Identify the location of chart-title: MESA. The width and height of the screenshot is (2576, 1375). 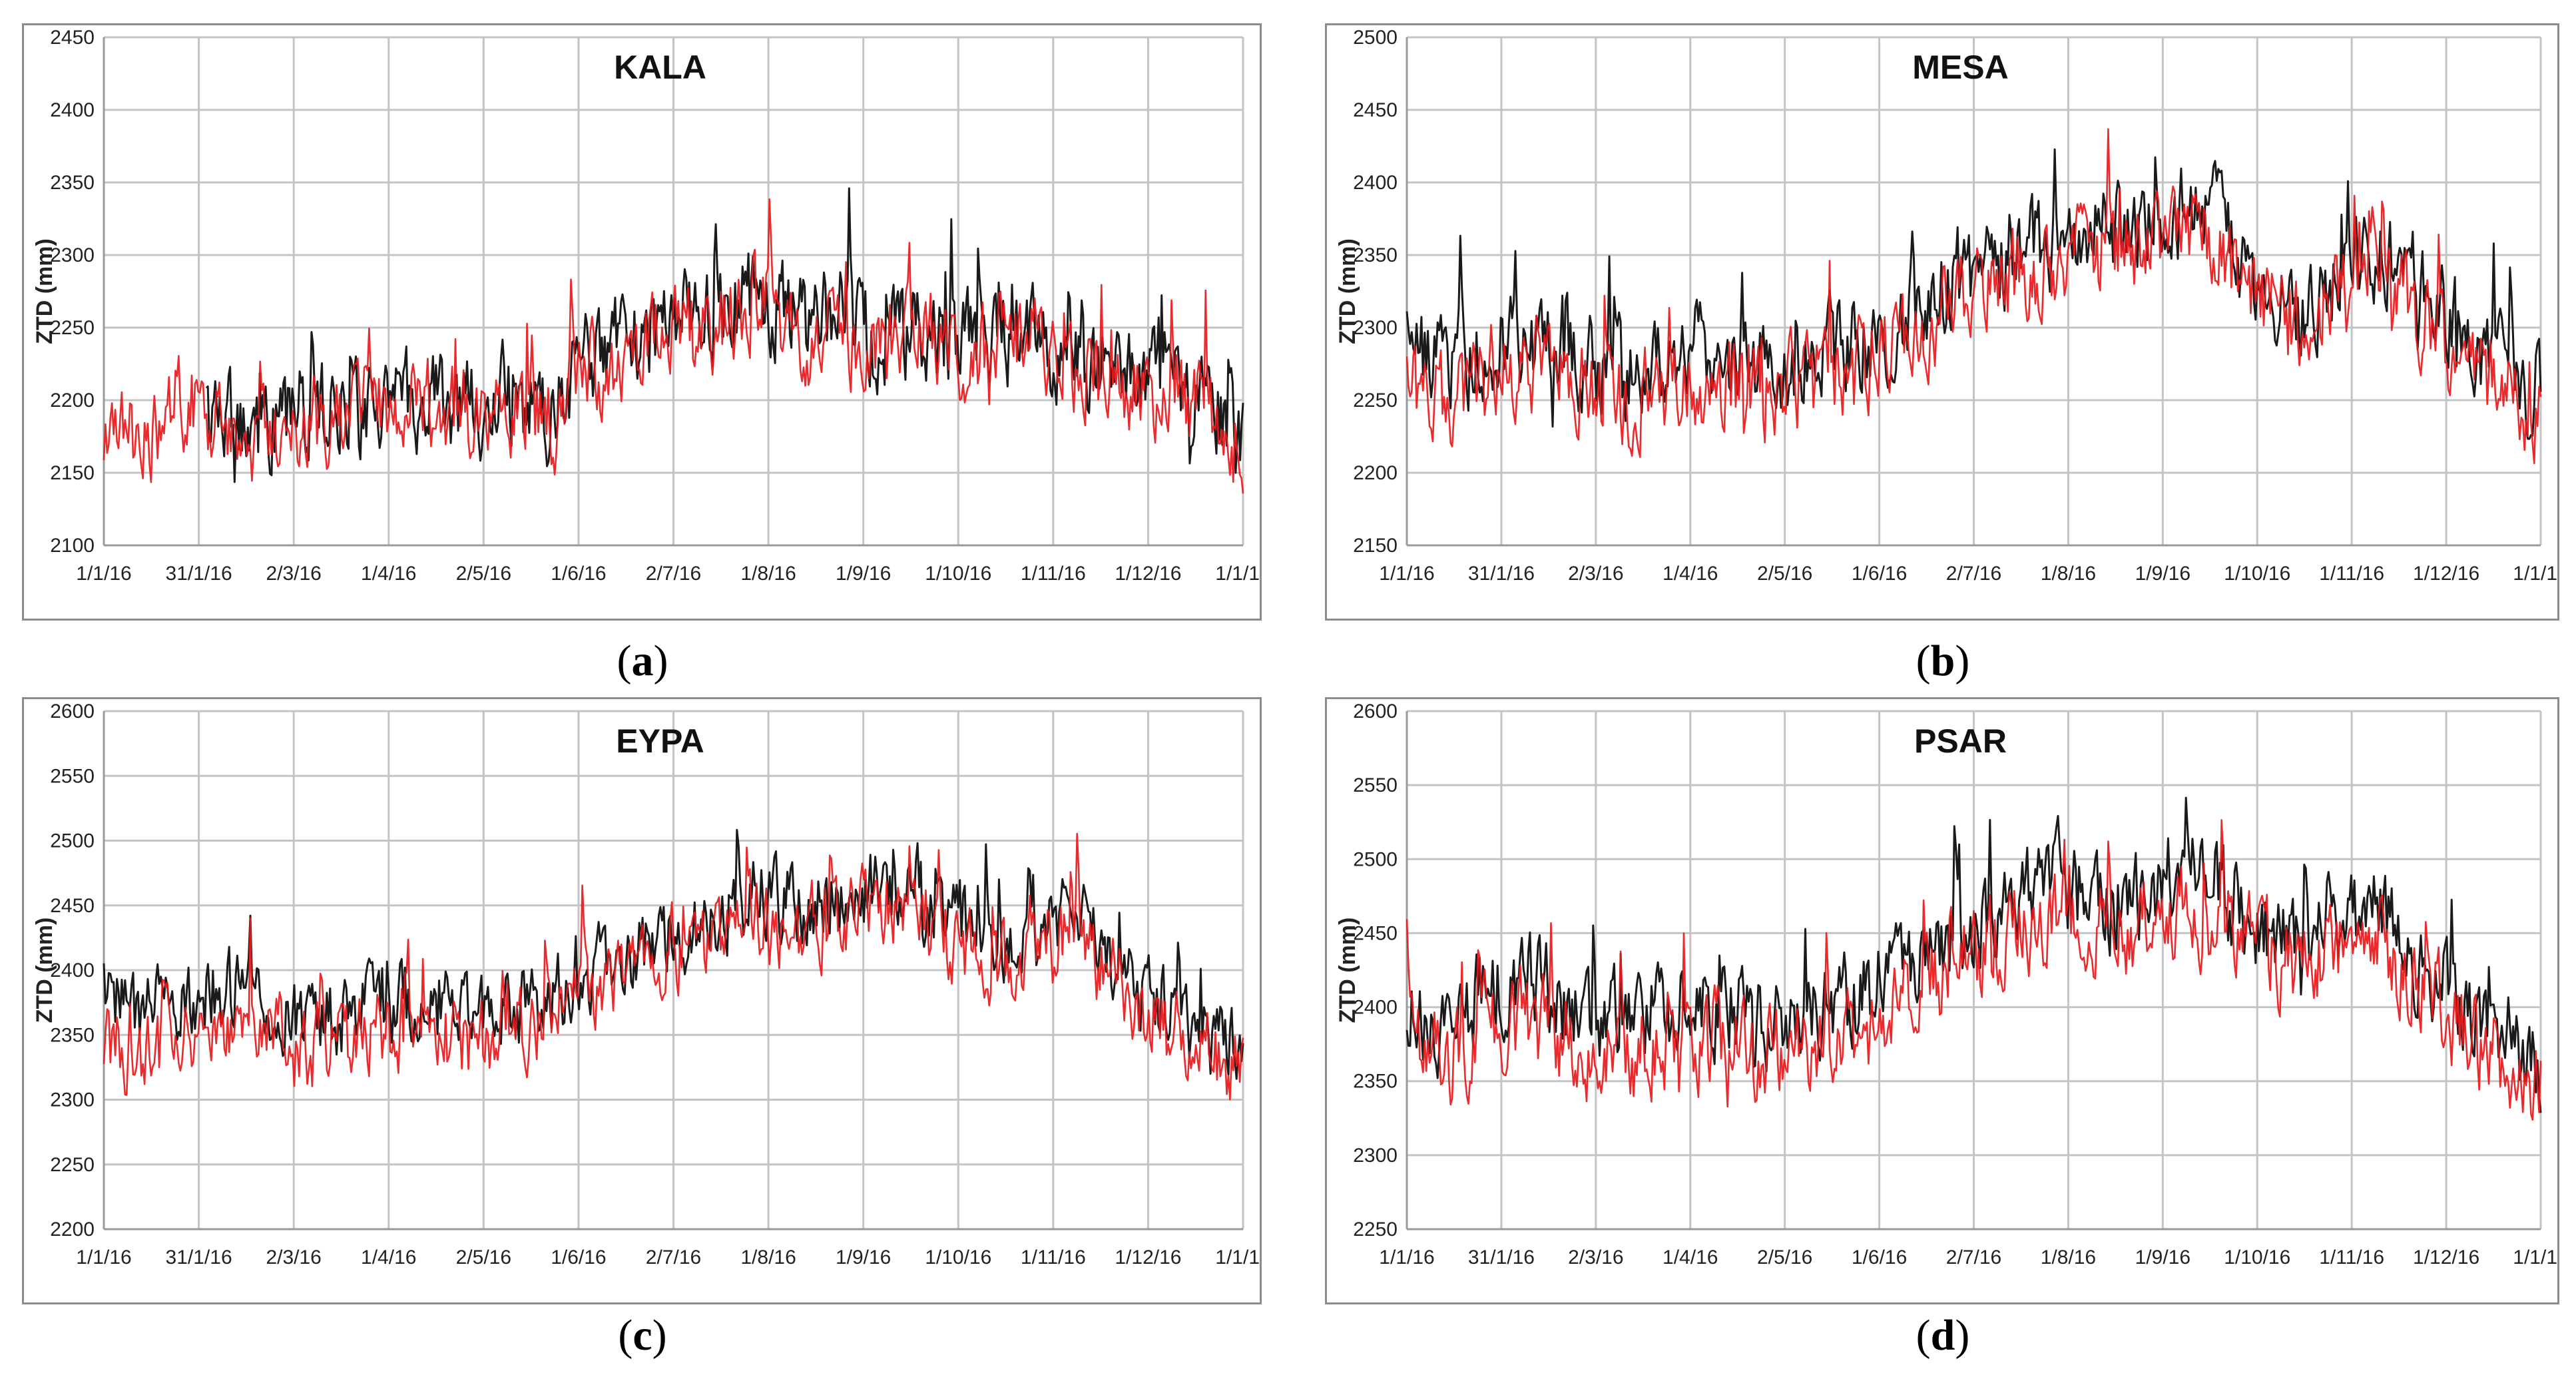
(1960, 67).